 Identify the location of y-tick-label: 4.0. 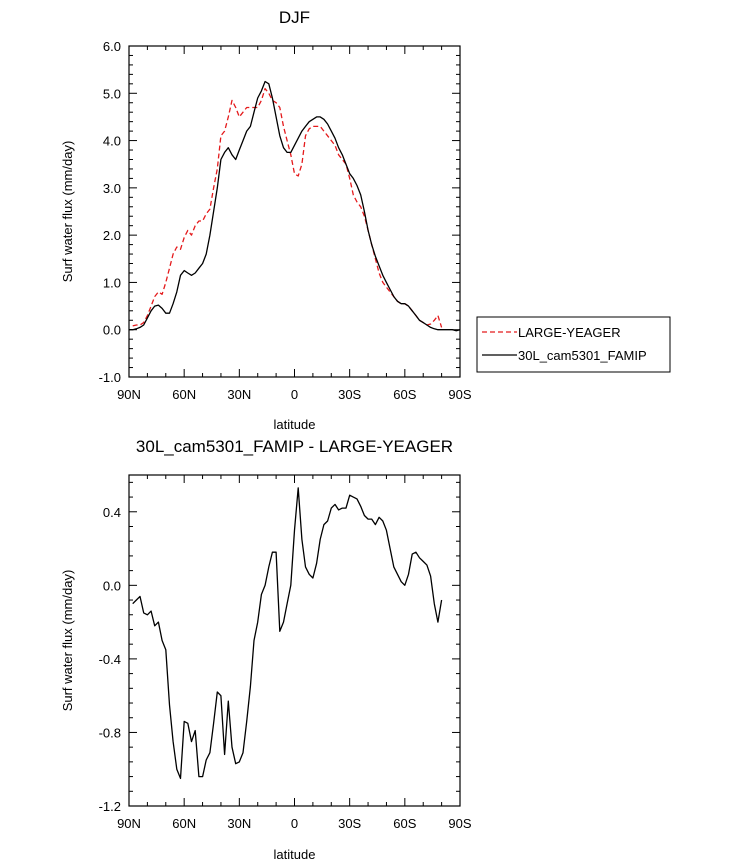
(112, 141).